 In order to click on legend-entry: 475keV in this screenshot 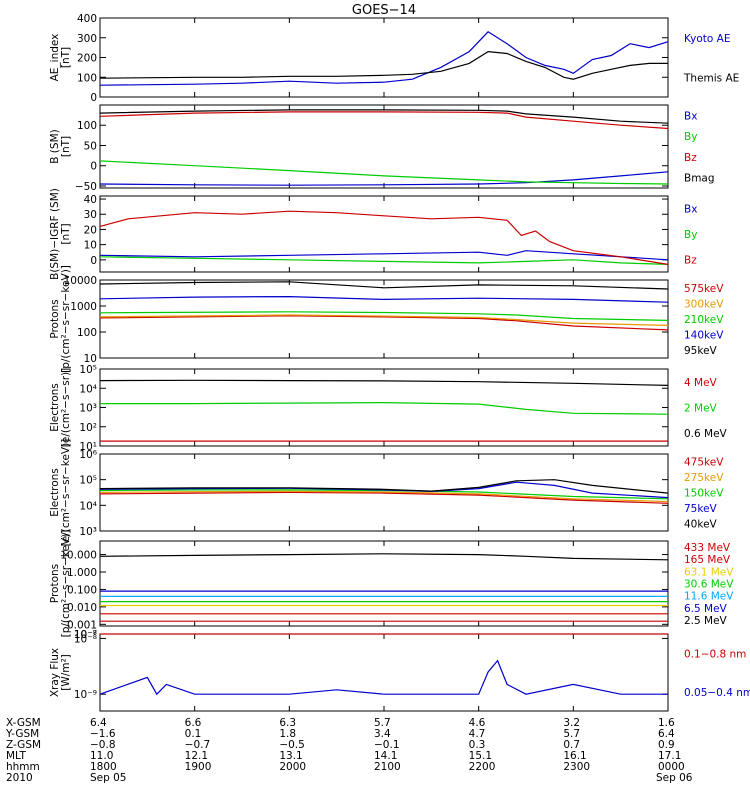, I will do `click(704, 463)`.